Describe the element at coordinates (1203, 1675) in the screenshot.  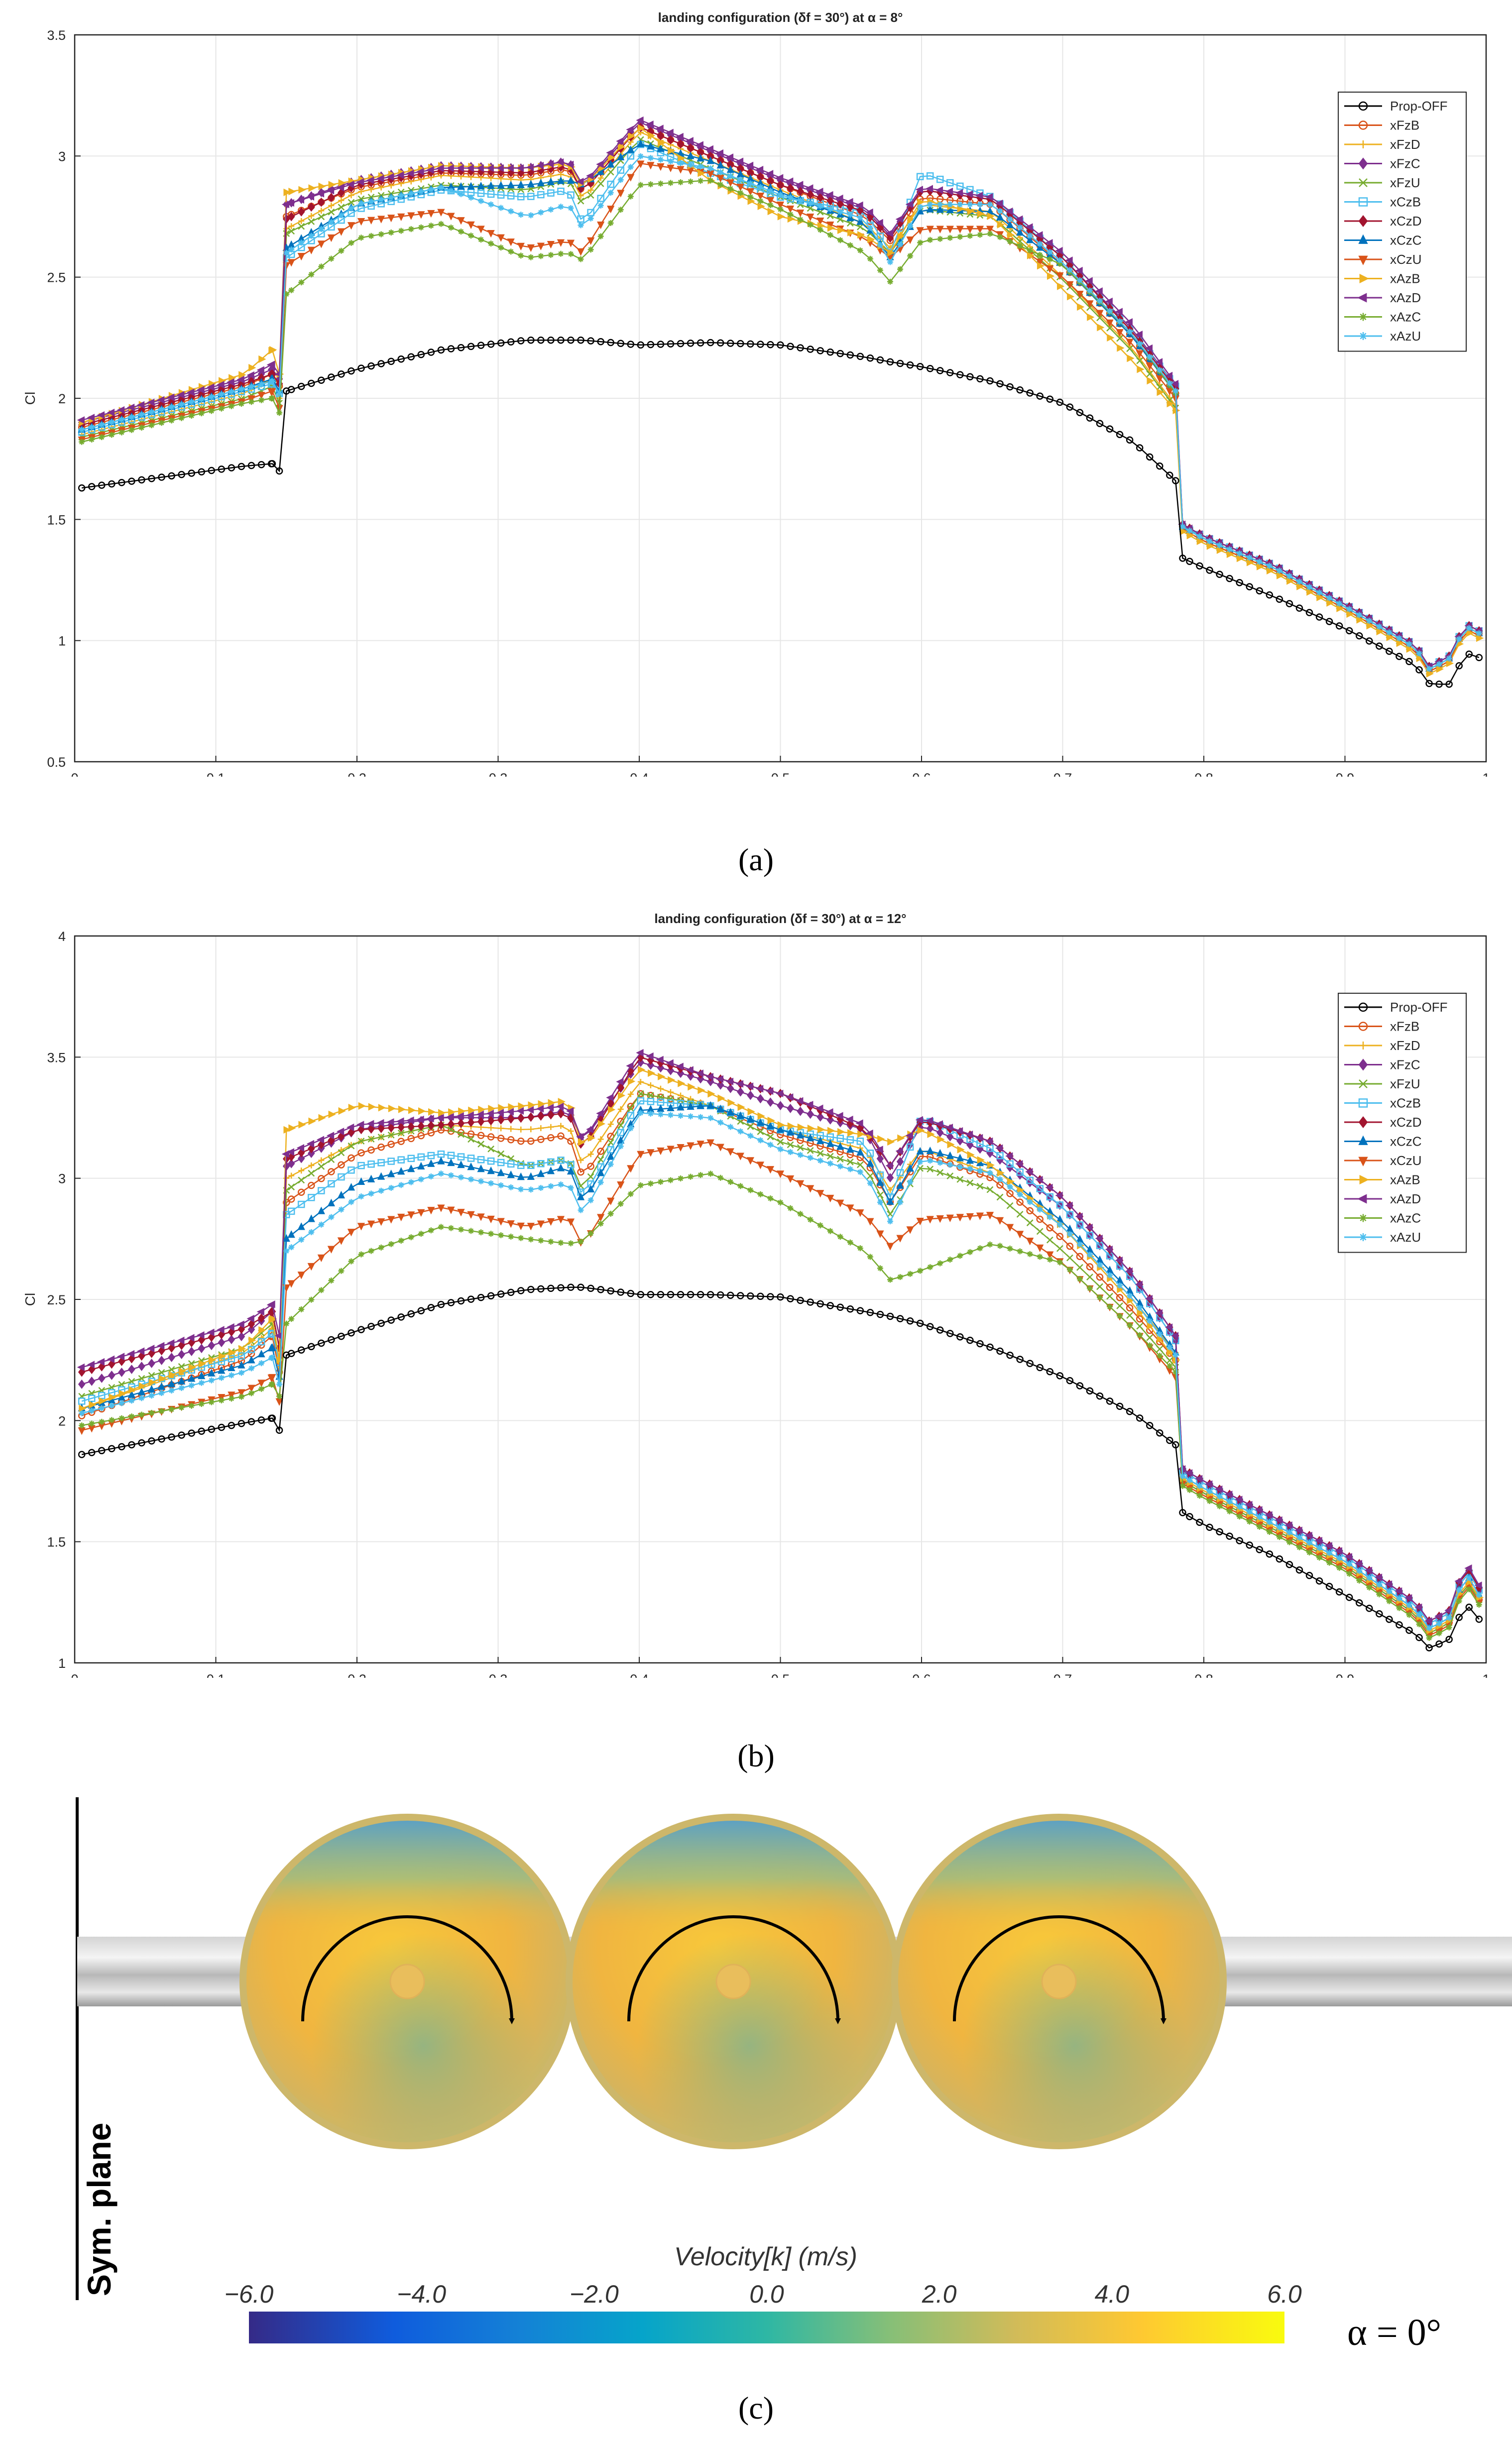
I see `x-tick-label: 0.8` at that location.